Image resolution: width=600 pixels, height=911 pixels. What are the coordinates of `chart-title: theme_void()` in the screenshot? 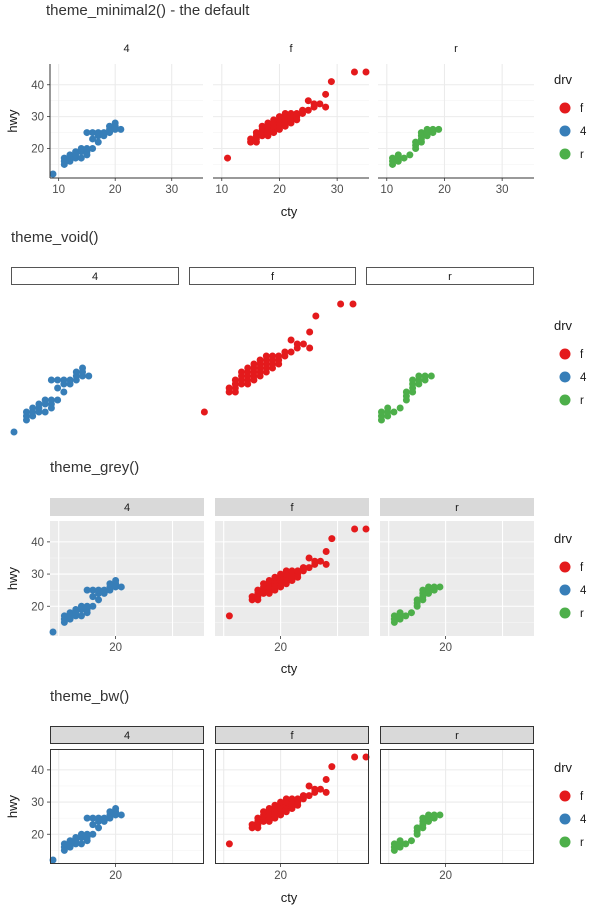 It's located at (55, 237).